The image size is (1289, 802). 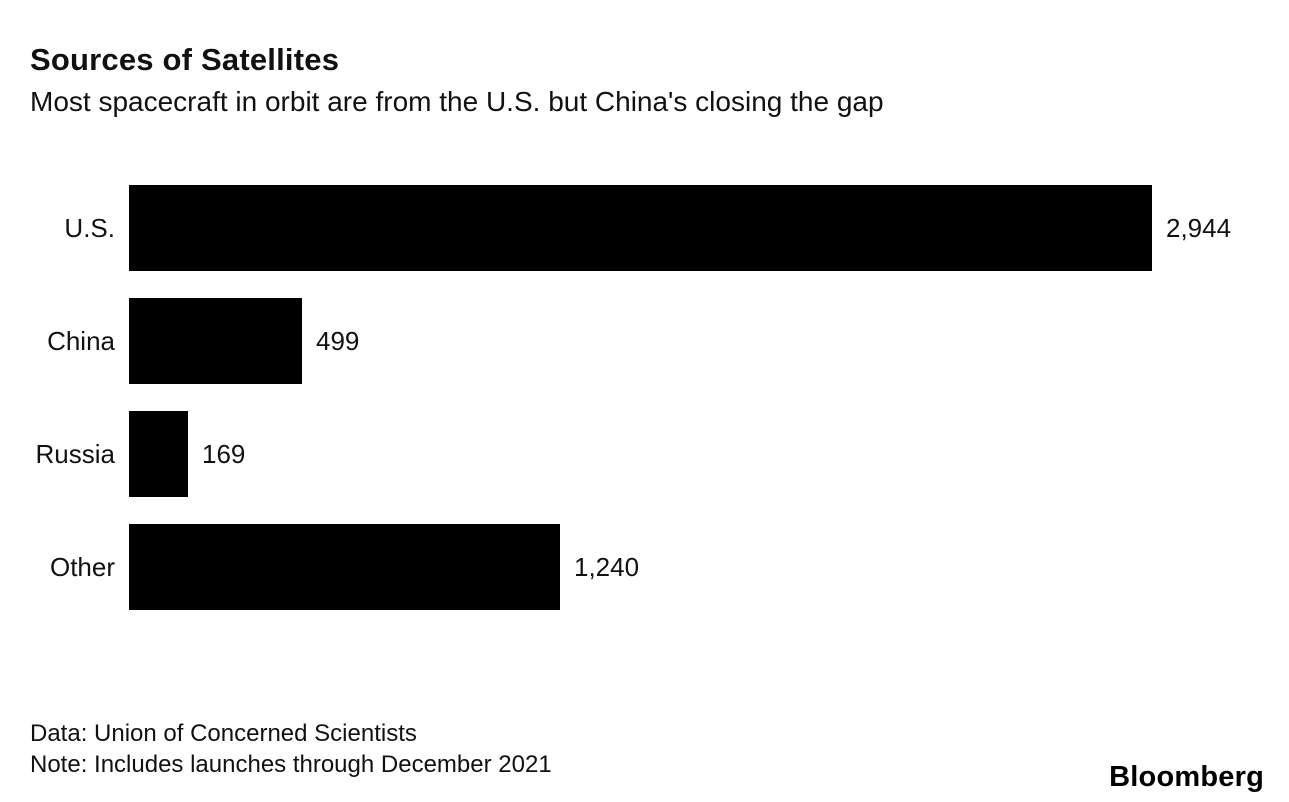 I want to click on bar-row: Other 1,240, so click(x=644, y=567).